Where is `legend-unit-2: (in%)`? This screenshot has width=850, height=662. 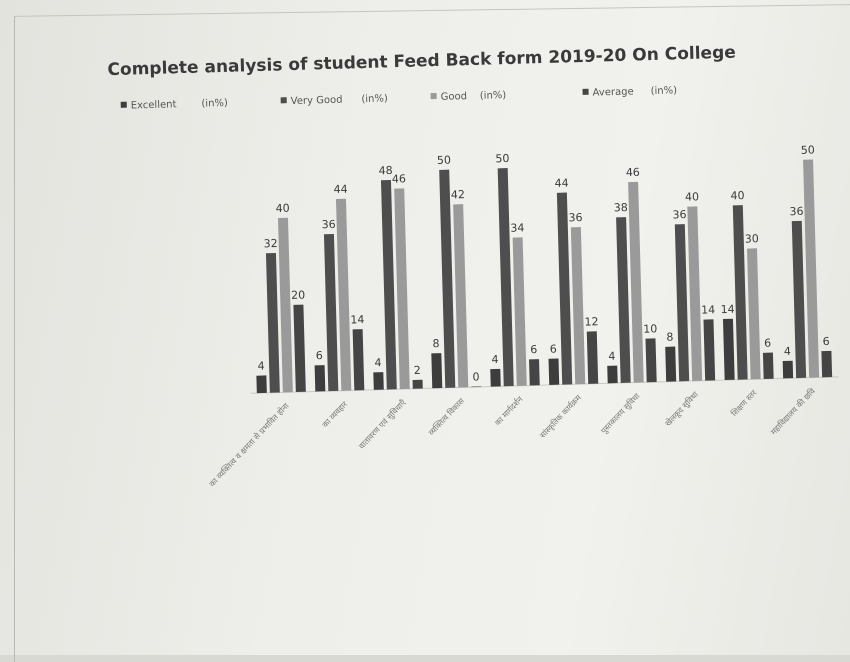
legend-unit-2: (in%) is located at coordinates (493, 96).